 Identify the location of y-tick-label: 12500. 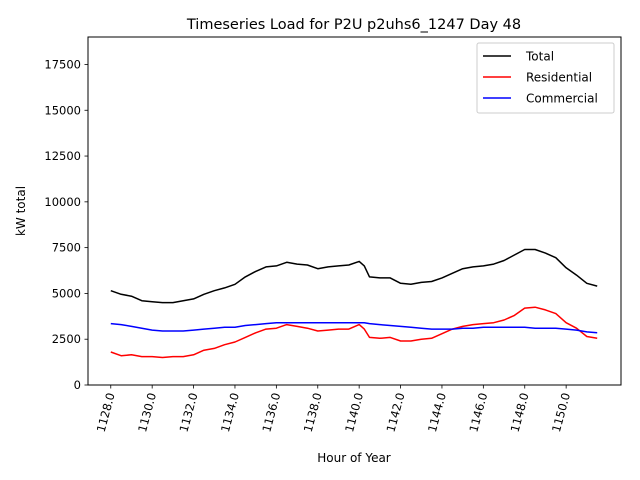
(62, 156).